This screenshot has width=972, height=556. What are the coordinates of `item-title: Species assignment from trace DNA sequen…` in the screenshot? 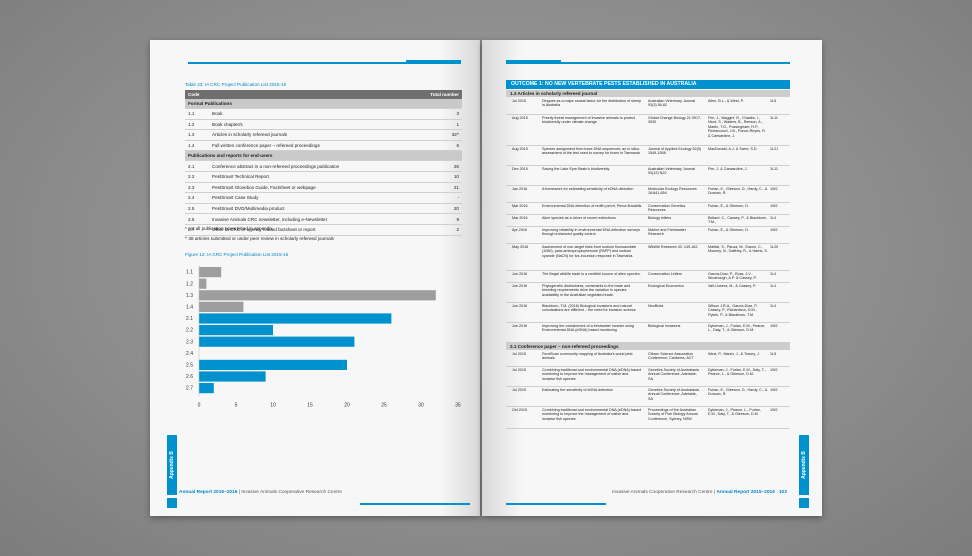 It's located at (591, 151).